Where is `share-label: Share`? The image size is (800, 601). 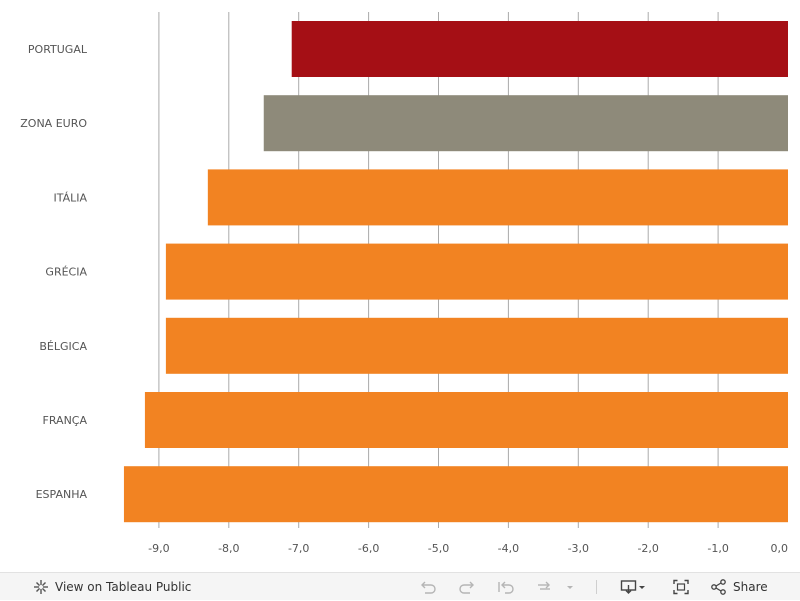 share-label: Share is located at coordinates (750, 587).